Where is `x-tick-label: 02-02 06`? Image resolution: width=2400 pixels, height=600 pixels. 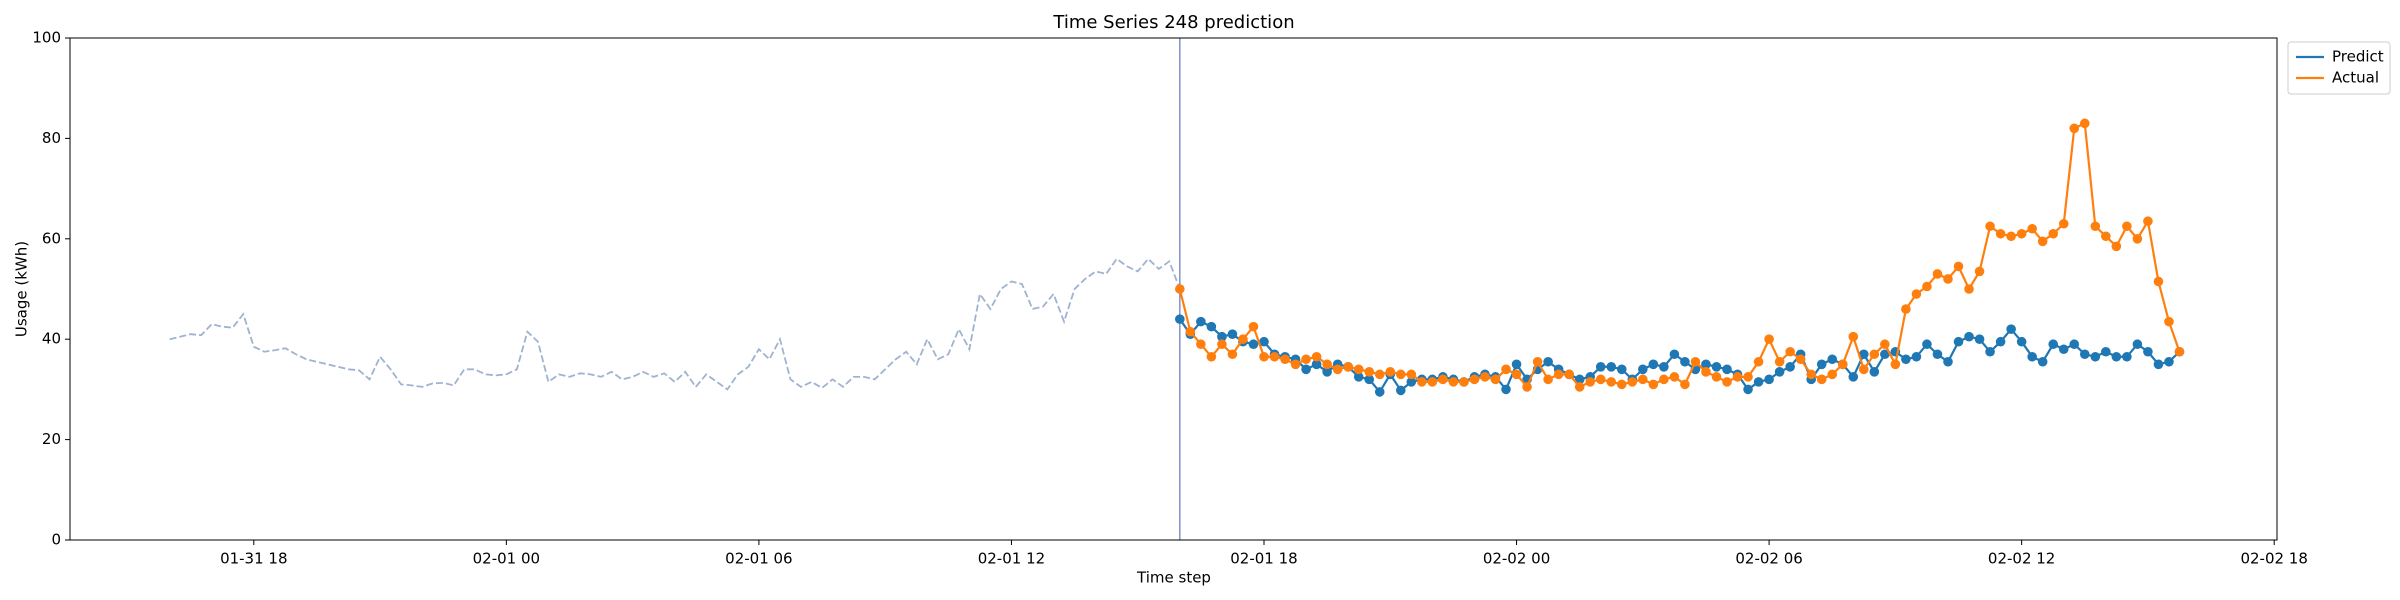 x-tick-label: 02-02 06 is located at coordinates (1768, 559).